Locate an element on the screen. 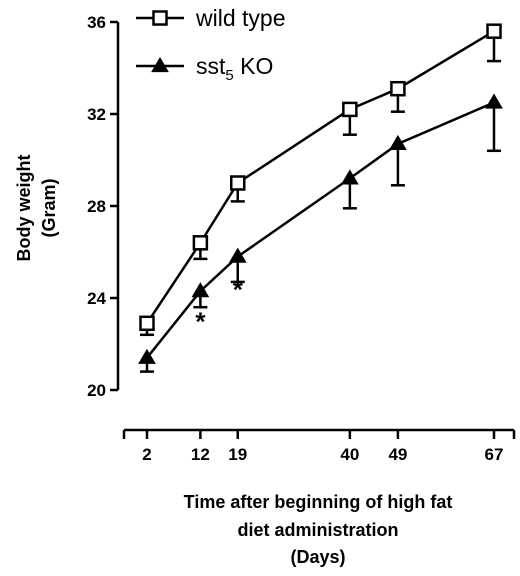 The height and width of the screenshot is (576, 520). x-tick-label: 49 is located at coordinates (397, 454).